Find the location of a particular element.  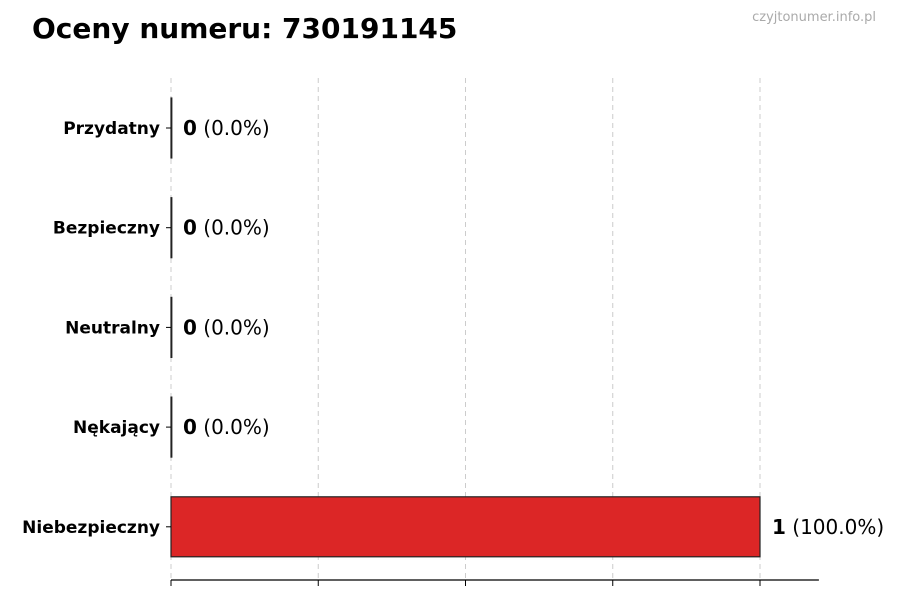

watermark: czyjtonumer.info.pl is located at coordinates (814, 17).